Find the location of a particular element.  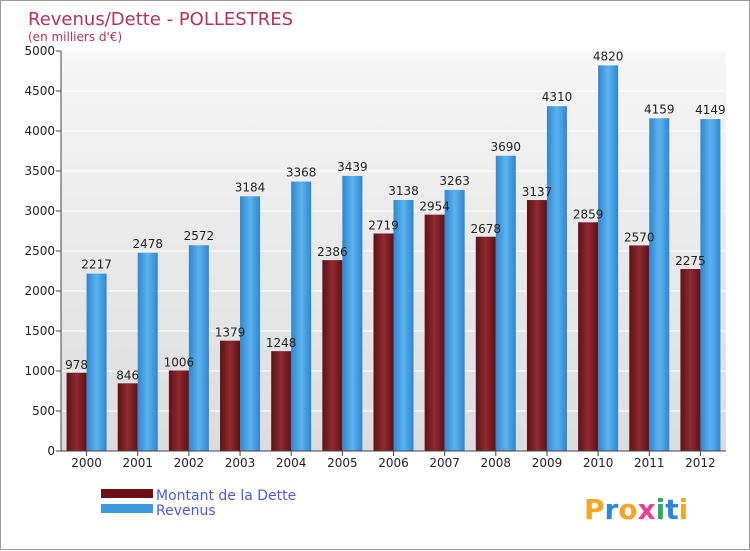

data-label-debt-2007: 2954 is located at coordinates (434, 207).